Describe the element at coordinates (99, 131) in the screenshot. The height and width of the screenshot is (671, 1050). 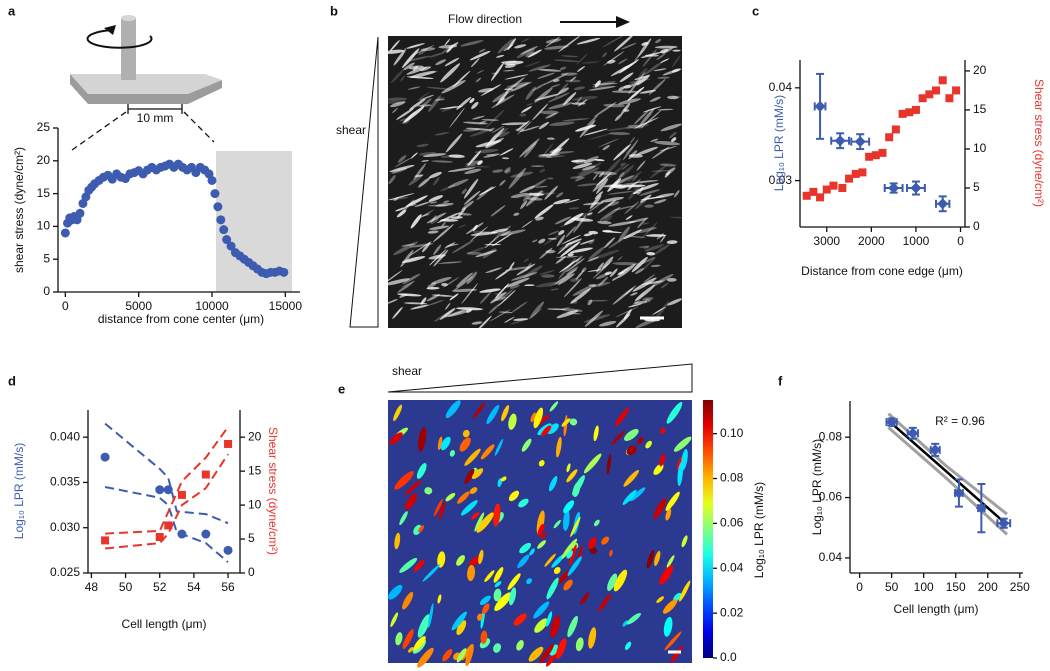
I see `dashed-guide` at that location.